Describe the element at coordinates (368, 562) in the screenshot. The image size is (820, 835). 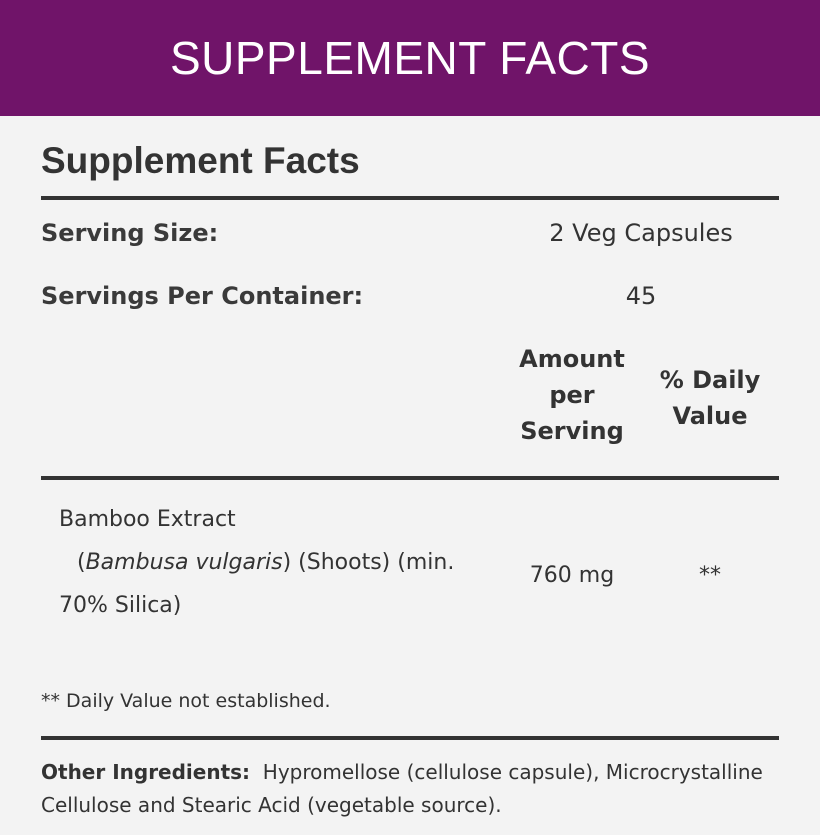
I see `ingredient-name-rest: ) (Shoots) (min.` at that location.